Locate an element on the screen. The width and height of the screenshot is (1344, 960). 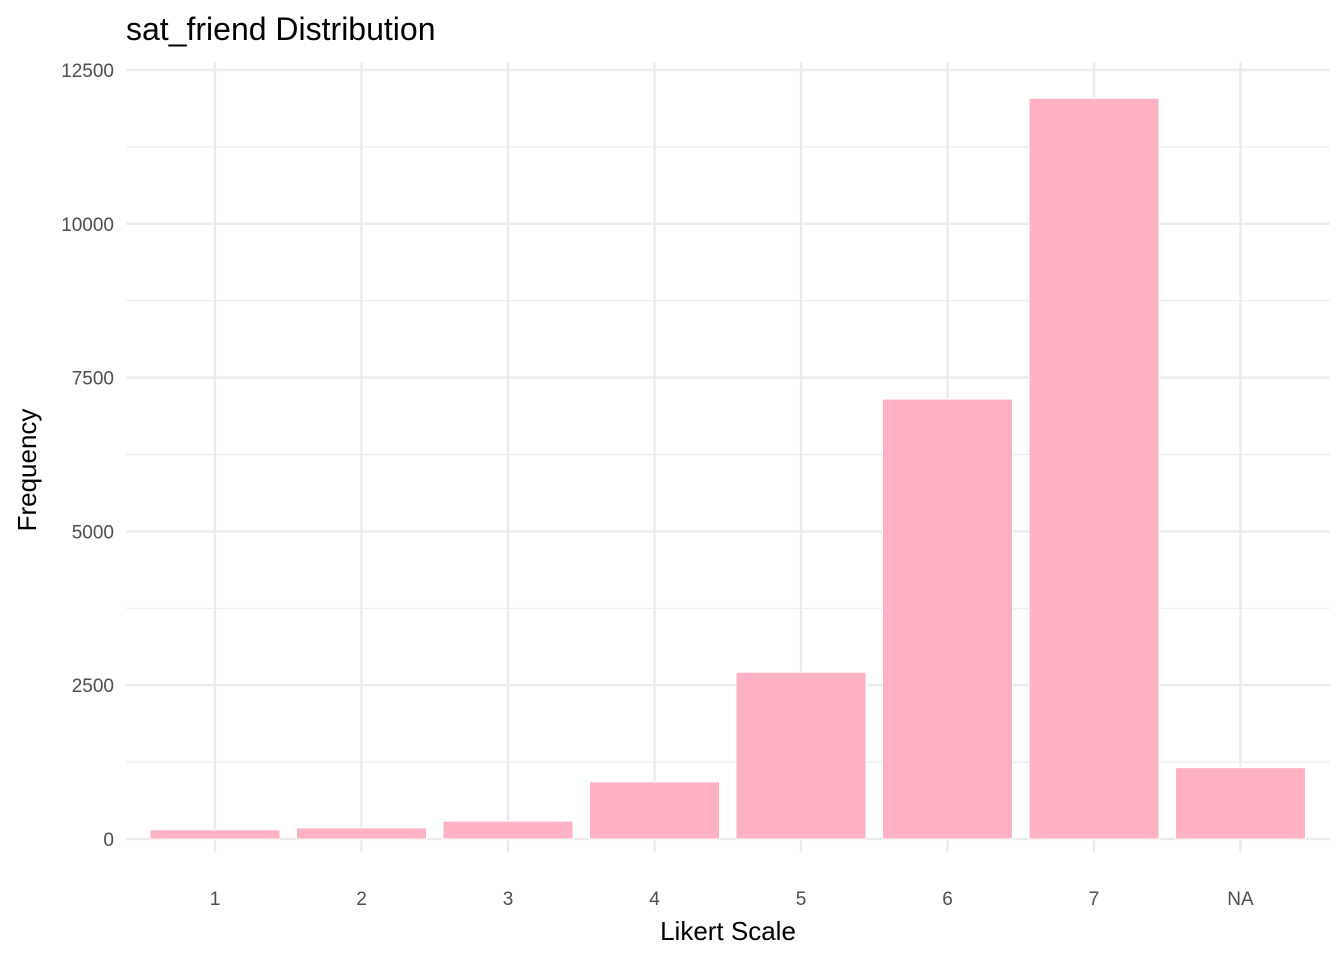
x-tick-label: 3 is located at coordinates (508, 899).